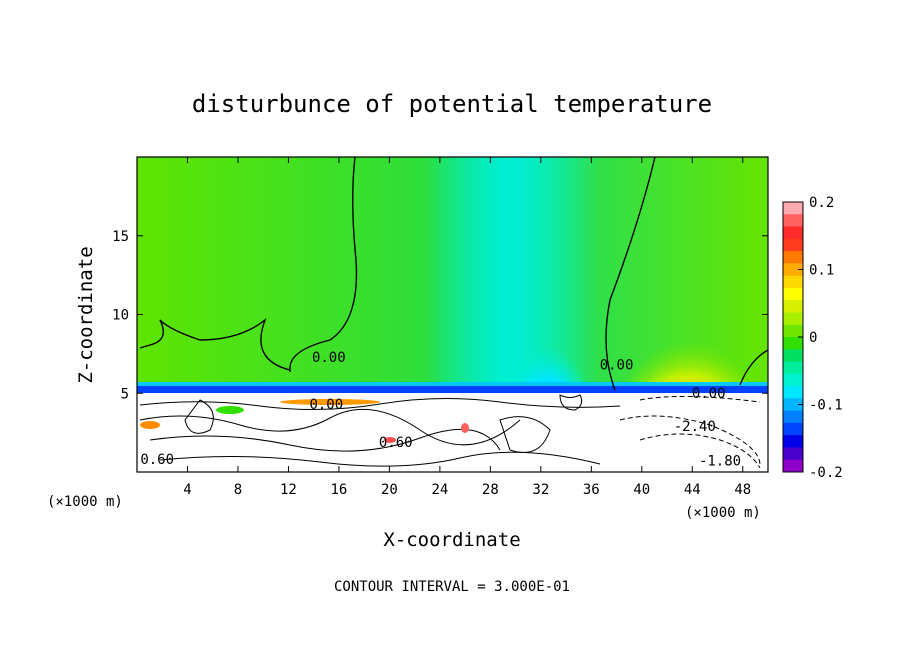  Describe the element at coordinates (389, 490) in the screenshot. I see `x-tick-label: 20` at that location.